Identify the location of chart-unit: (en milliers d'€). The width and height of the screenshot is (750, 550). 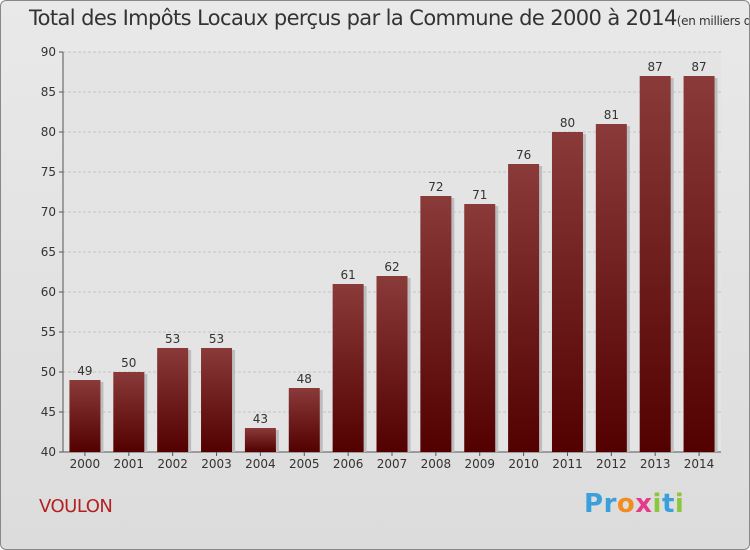
(712, 21).